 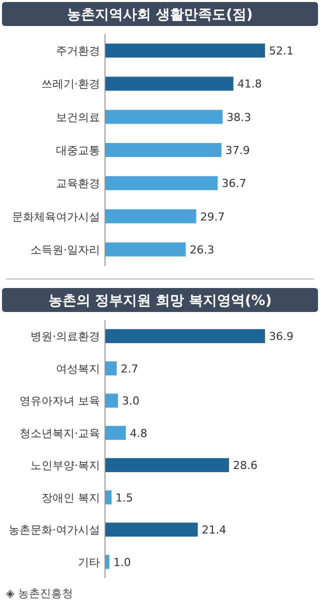 I want to click on data-label: 2.7, so click(x=129, y=369).